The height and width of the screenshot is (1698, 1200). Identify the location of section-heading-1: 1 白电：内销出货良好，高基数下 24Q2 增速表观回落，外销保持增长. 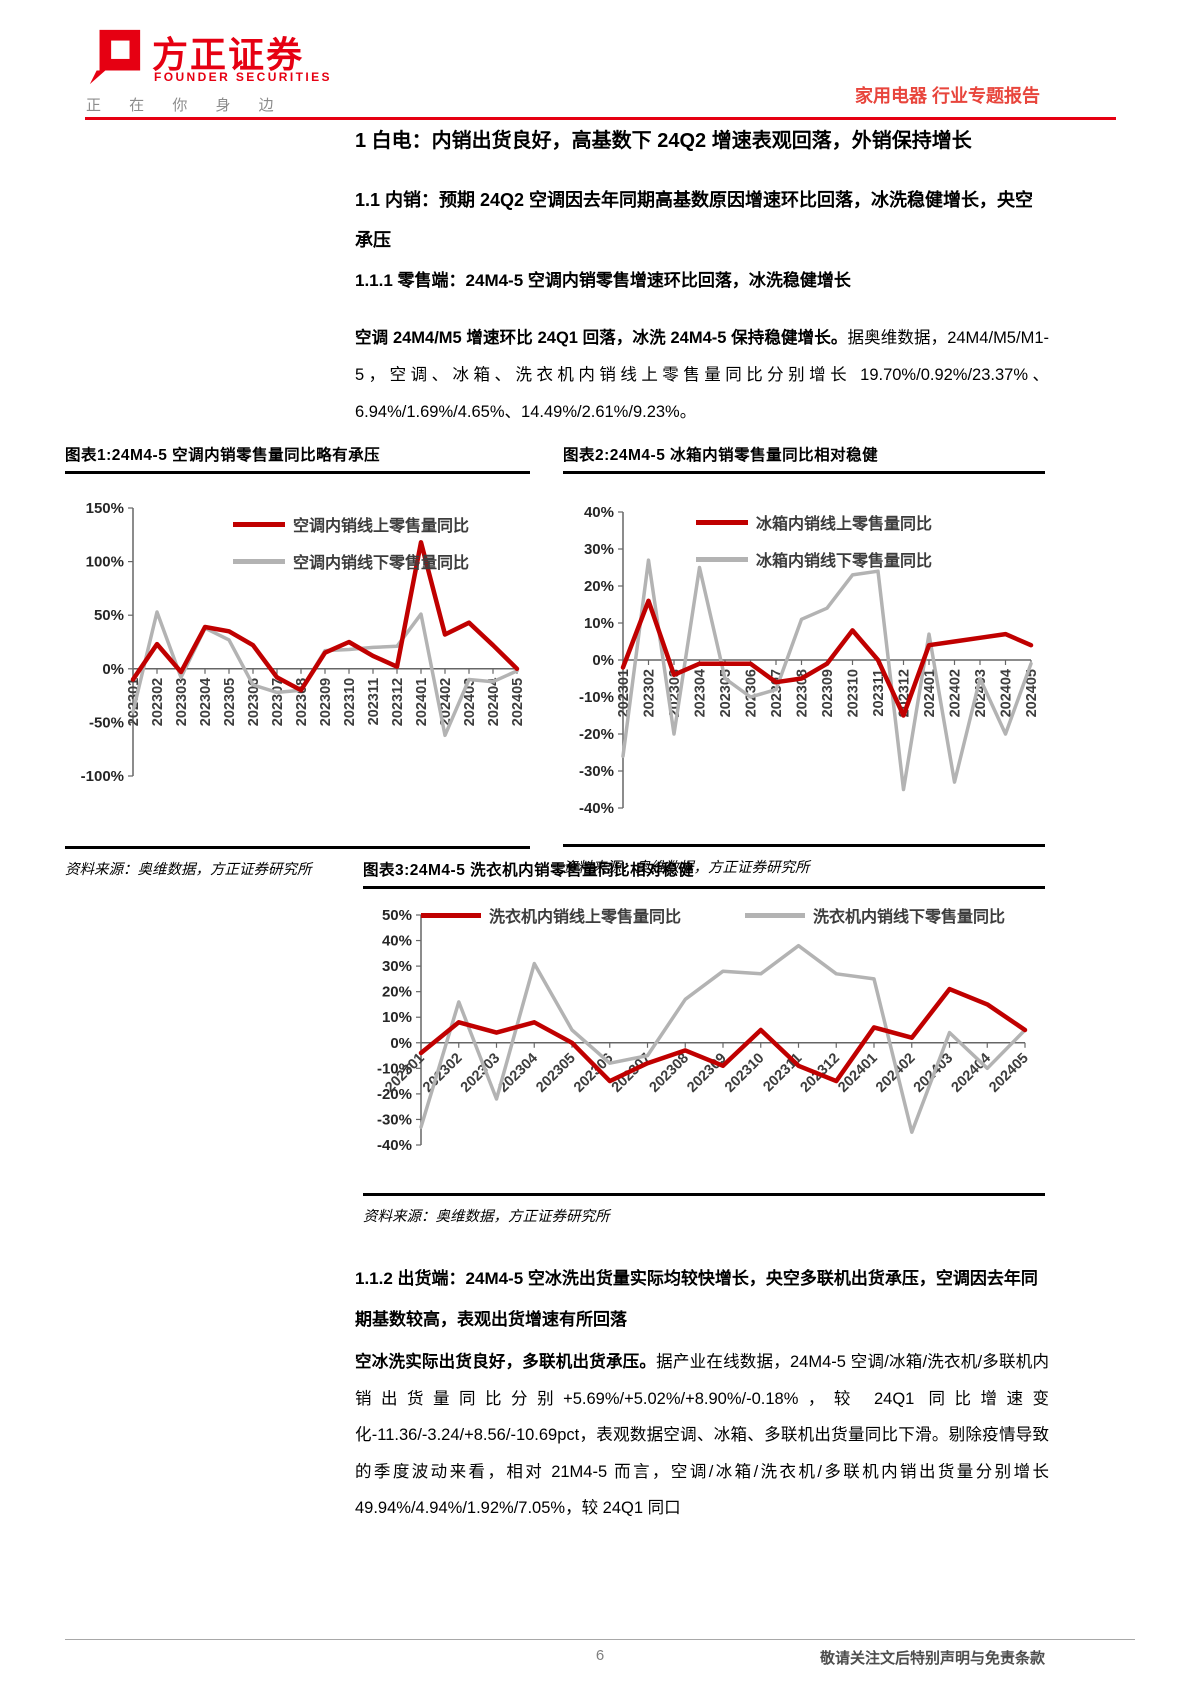
(663, 141).